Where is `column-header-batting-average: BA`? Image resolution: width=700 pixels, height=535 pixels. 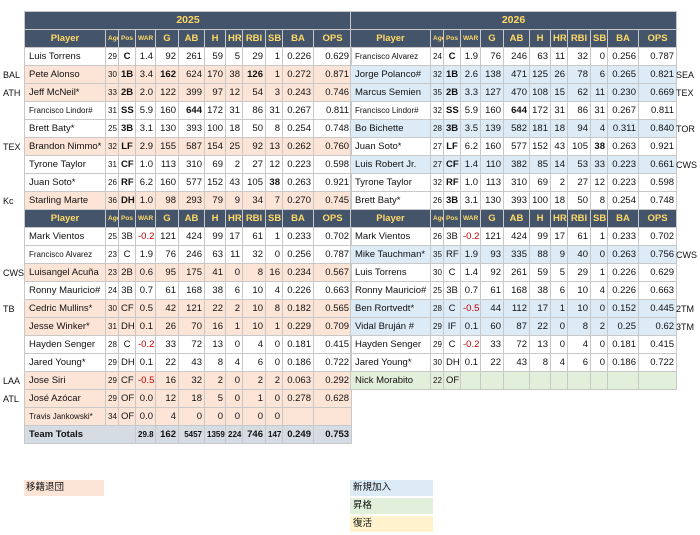
column-header-batting-average: BA is located at coordinates (623, 39).